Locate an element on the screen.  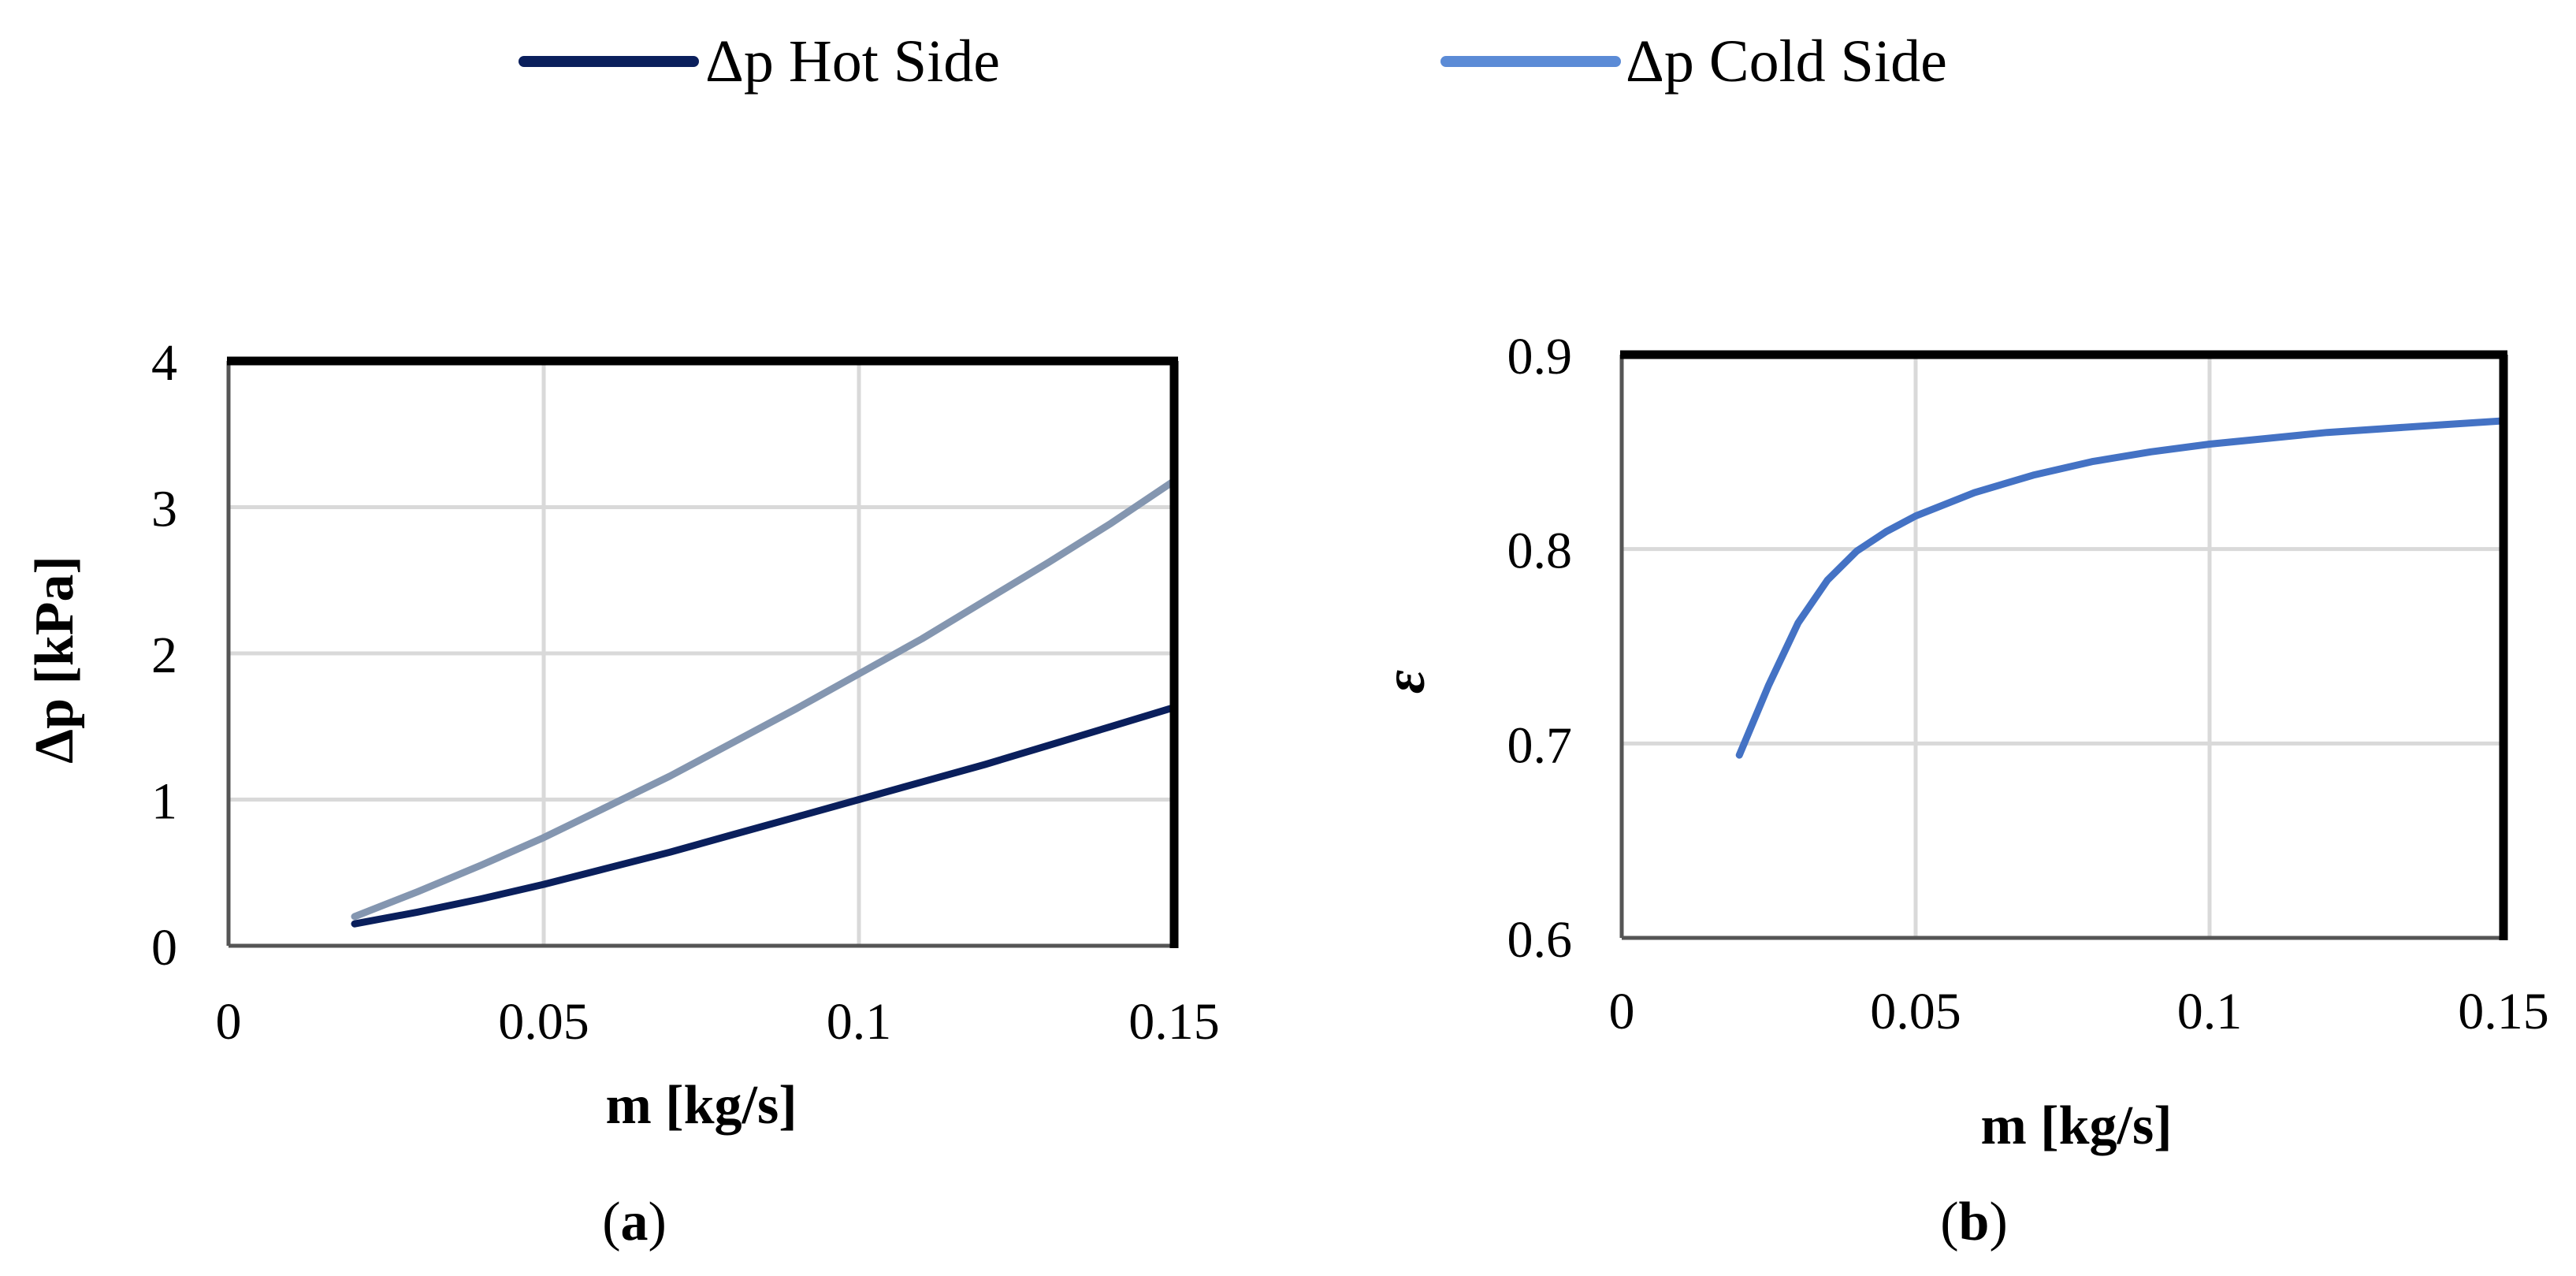
y-tick-label-b-3: 0.9 is located at coordinates (1540, 357).